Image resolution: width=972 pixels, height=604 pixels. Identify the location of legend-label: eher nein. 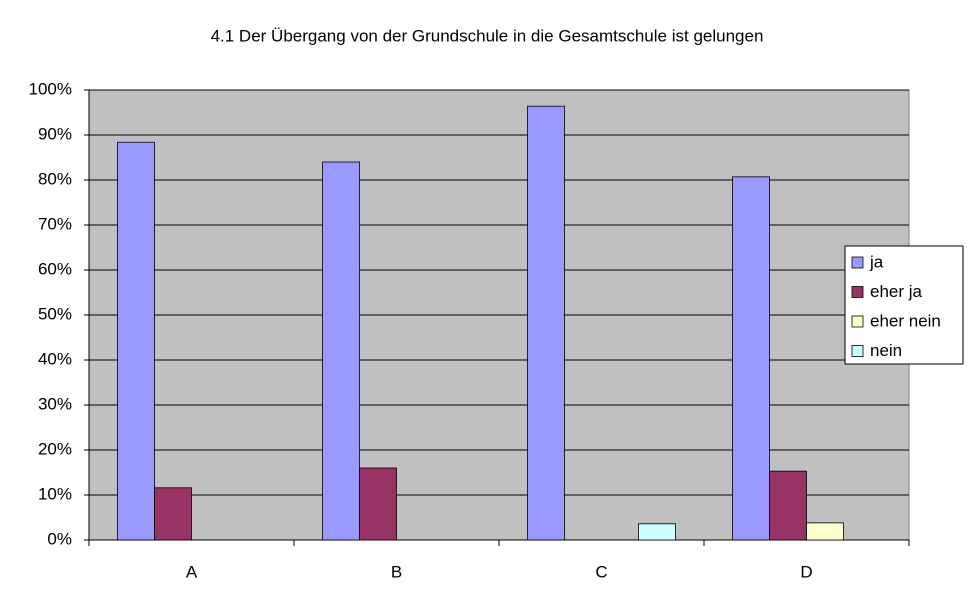
(905, 320).